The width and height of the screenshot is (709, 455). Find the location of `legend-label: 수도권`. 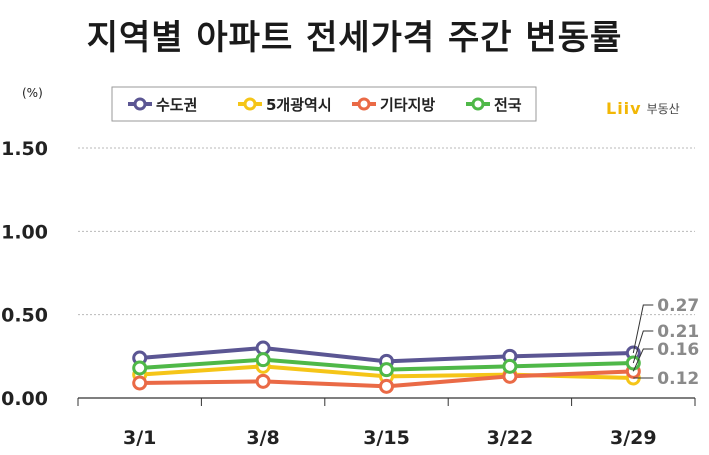

legend-label: 수도권 is located at coordinates (176, 105).